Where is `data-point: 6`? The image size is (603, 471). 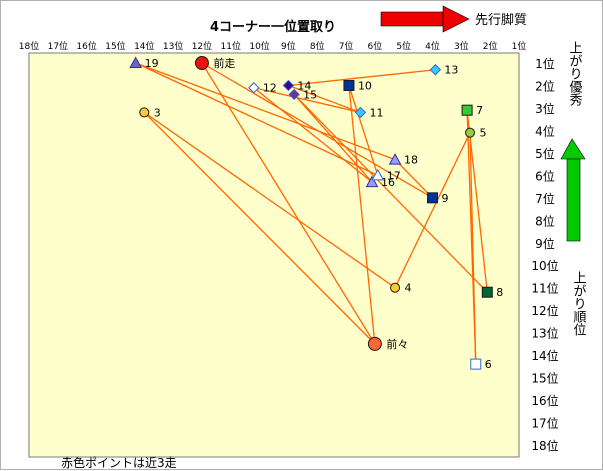 data-point: 6 is located at coordinates (481, 364).